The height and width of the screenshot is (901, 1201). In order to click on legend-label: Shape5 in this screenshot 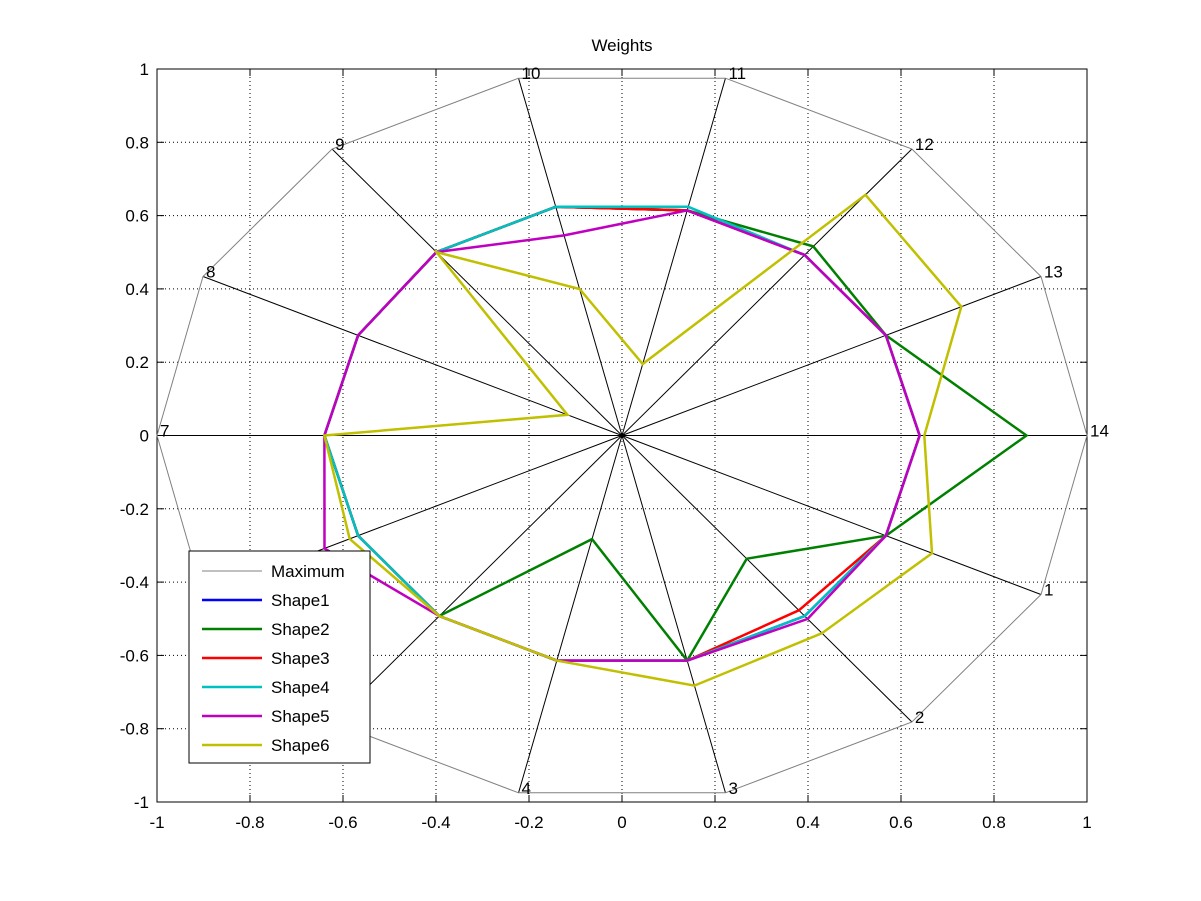, I will do `click(300, 716)`.